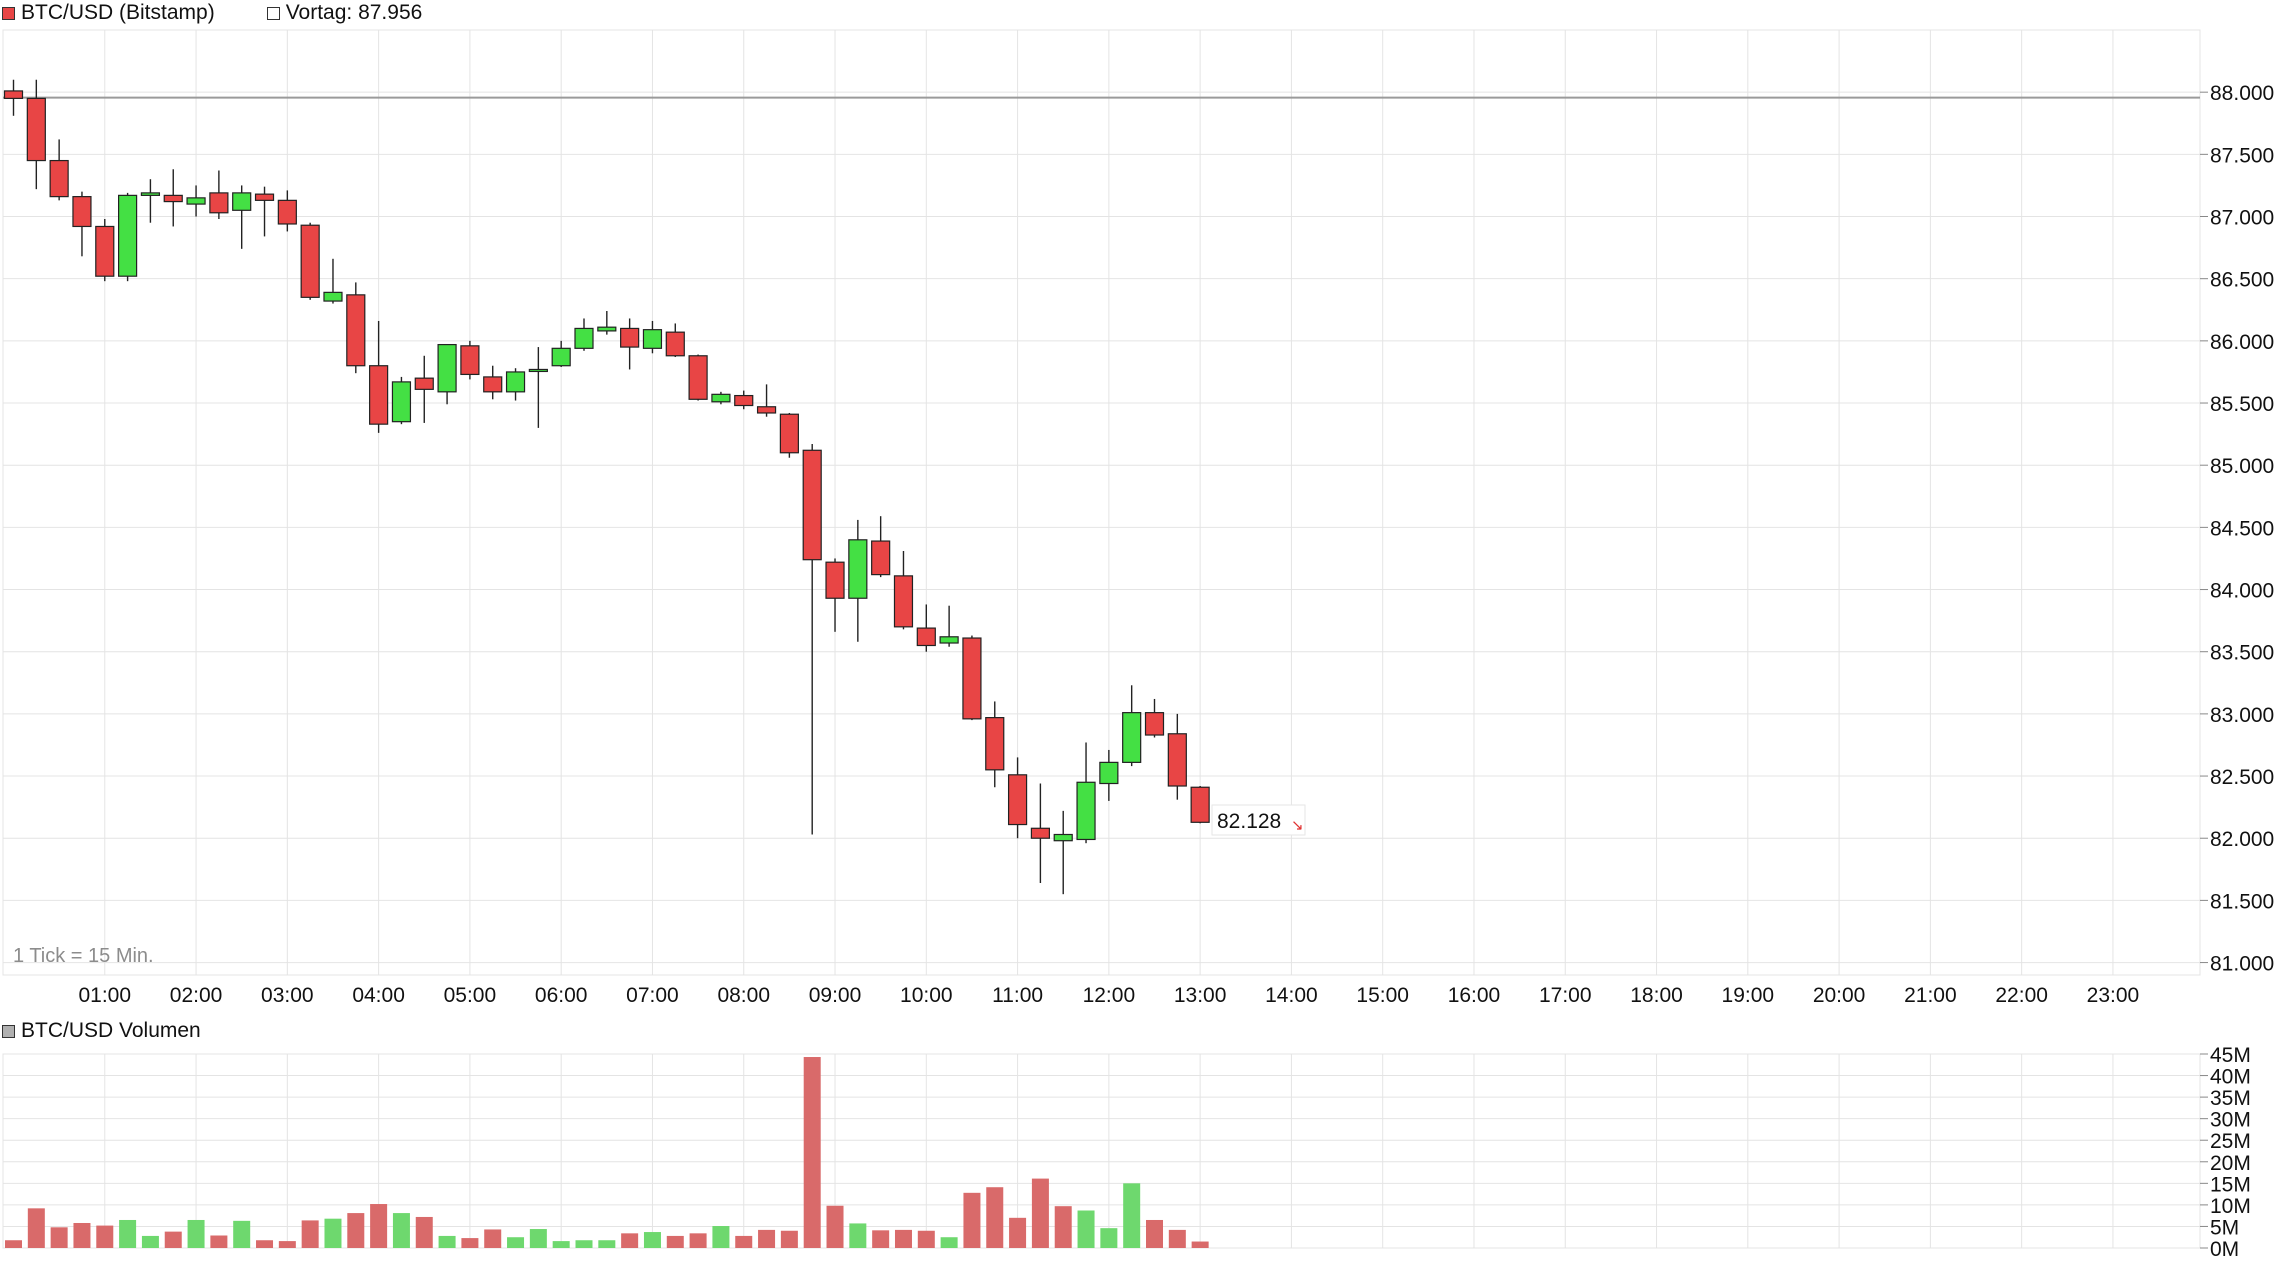  I want to click on time-tick-label: 05:00, so click(470, 995).